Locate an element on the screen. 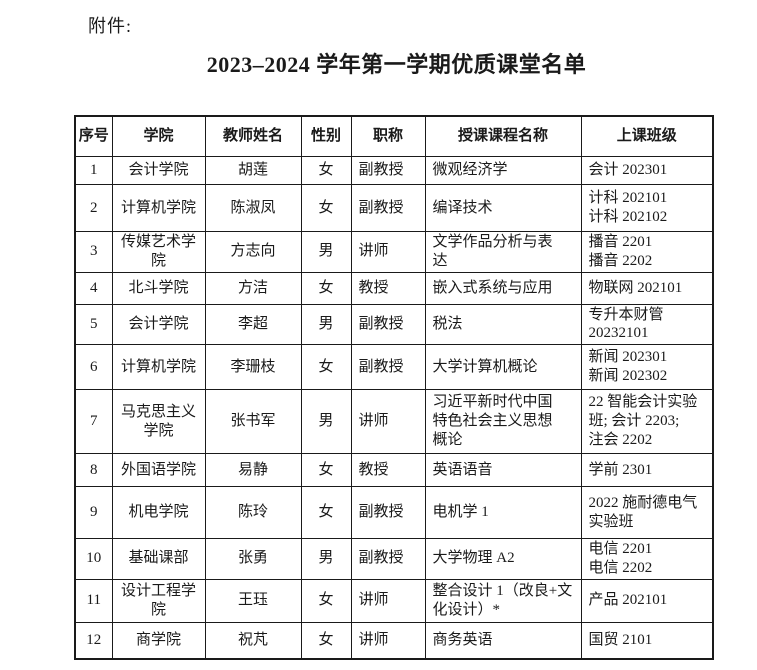  cell-serial-number: 11 is located at coordinates (93, 600).